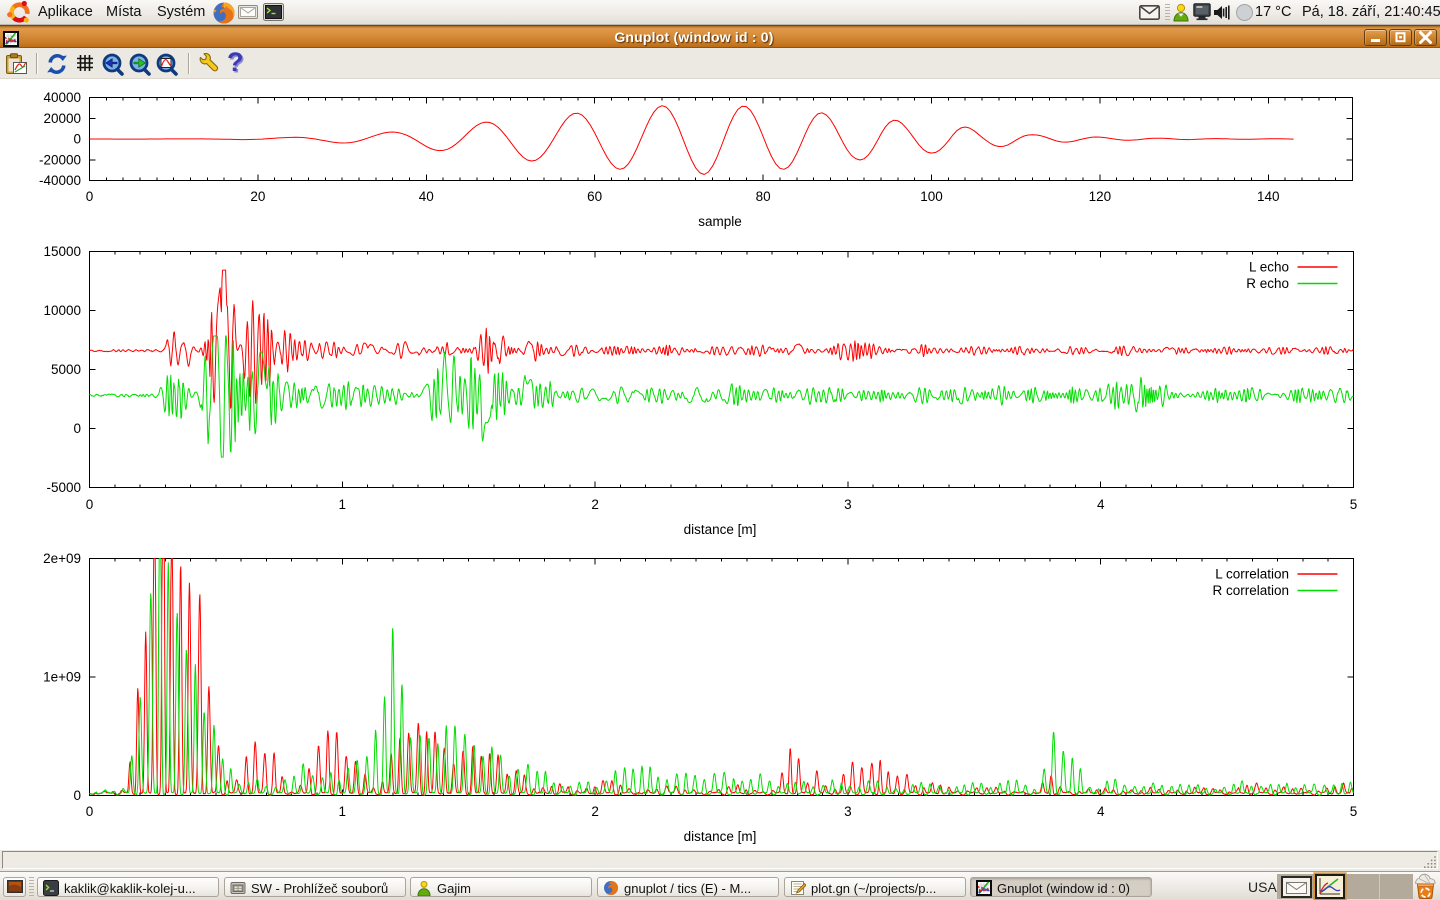  I want to click on svg-text: 60, so click(594, 196).